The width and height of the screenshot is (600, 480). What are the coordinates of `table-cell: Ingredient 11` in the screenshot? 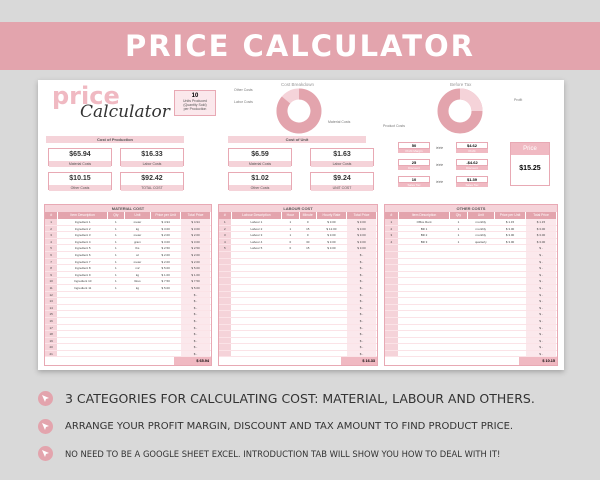 It's located at (83, 287).